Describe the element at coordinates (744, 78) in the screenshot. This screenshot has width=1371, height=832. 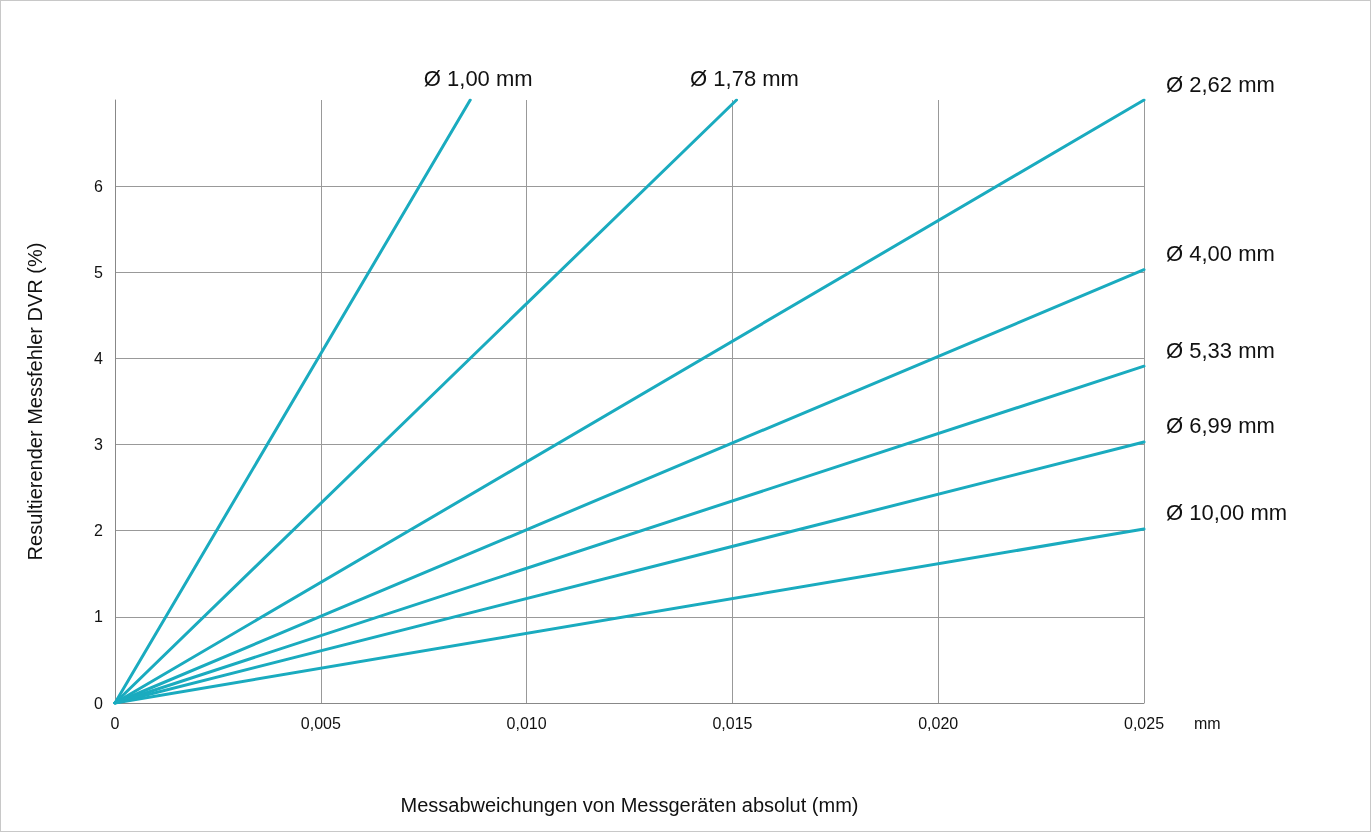
I see `series-label: Ø 1,78 mm` at that location.